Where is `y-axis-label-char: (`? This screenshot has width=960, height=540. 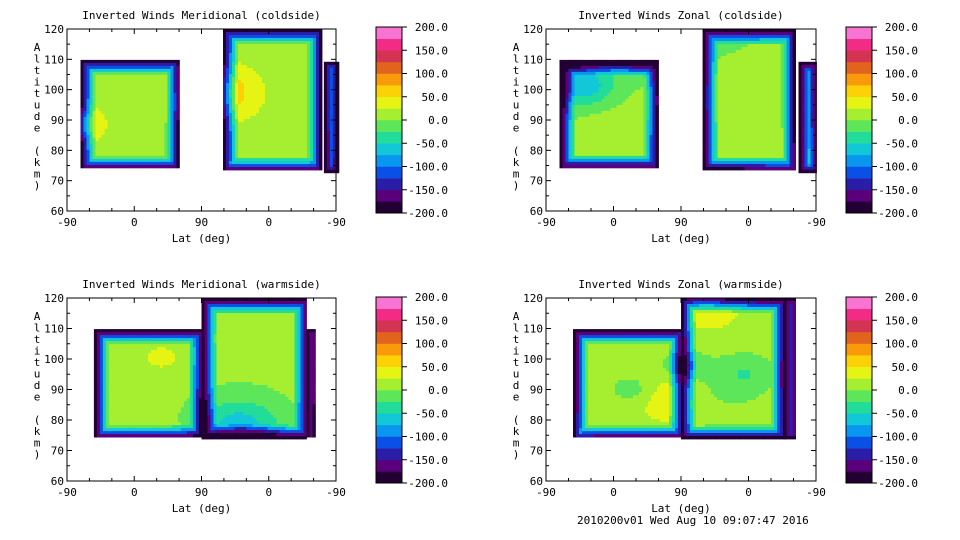 y-axis-label-char: ( is located at coordinates (37, 151).